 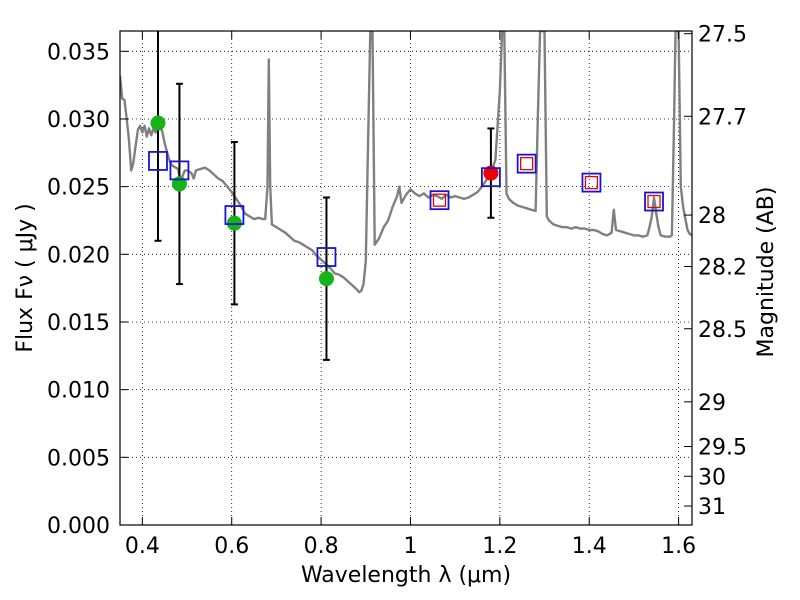 What do you see at coordinates (766, 272) in the screenshot?
I see `y2-axis-title: Magnitude (AB)` at bounding box center [766, 272].